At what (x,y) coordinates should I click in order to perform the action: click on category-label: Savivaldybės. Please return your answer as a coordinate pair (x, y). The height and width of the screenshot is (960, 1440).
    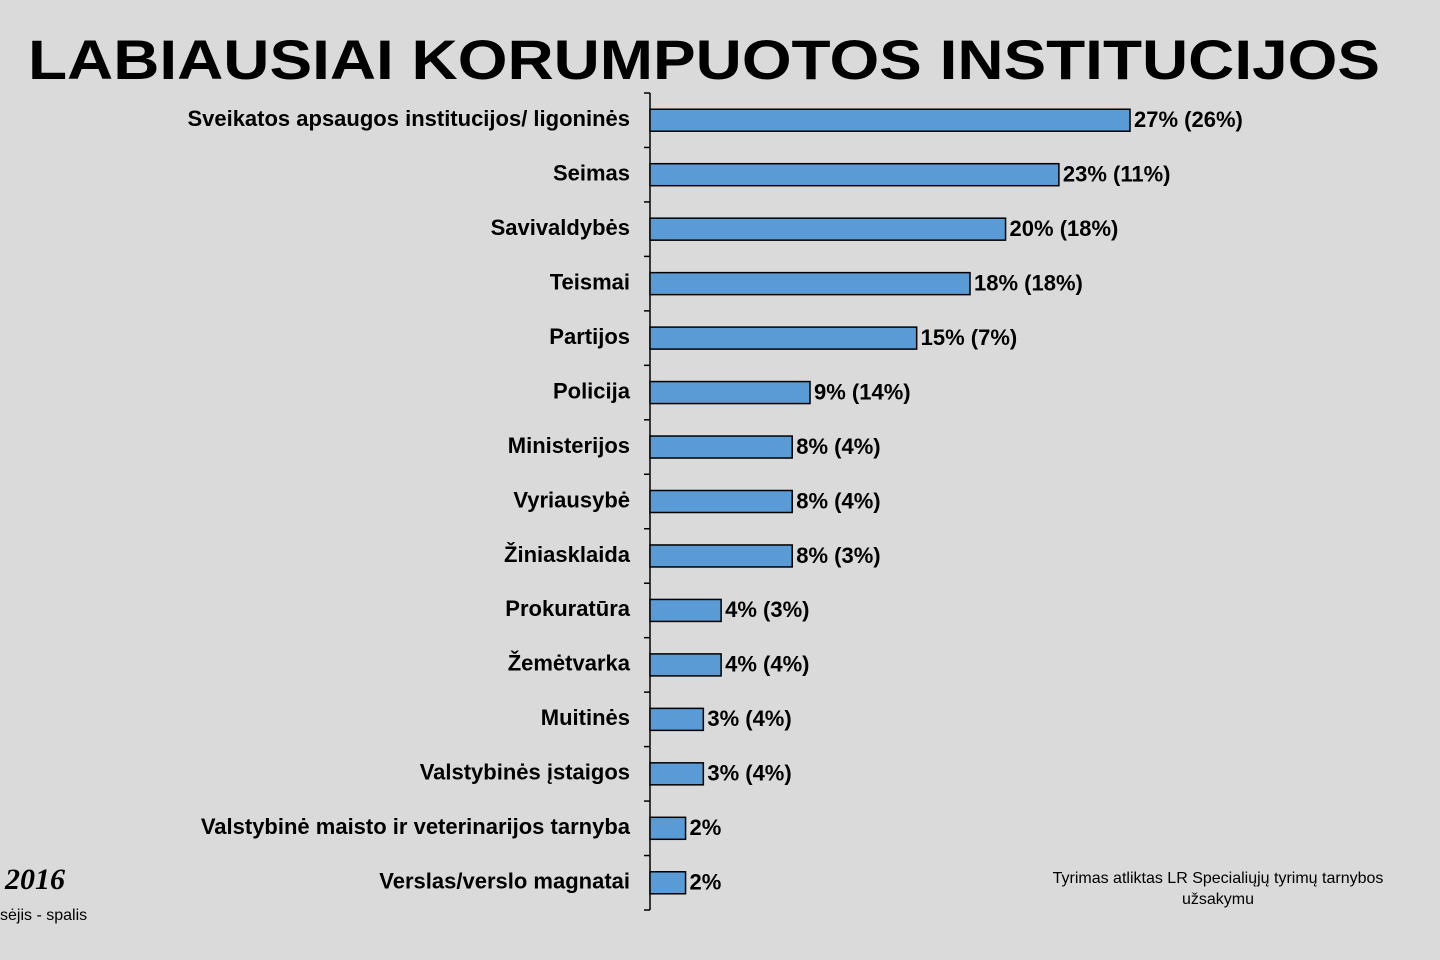
    Looking at the image, I should click on (560, 227).